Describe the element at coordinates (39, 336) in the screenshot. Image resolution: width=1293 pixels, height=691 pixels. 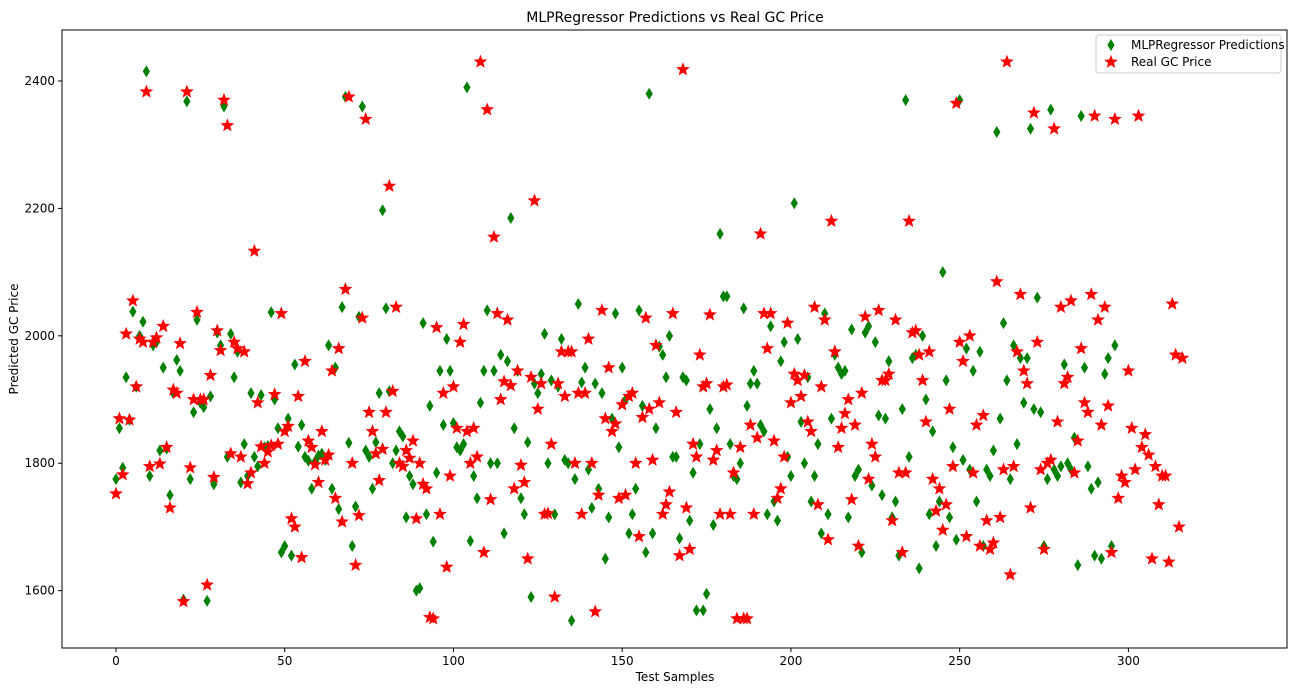
I see `y-tick-label: 2000` at that location.